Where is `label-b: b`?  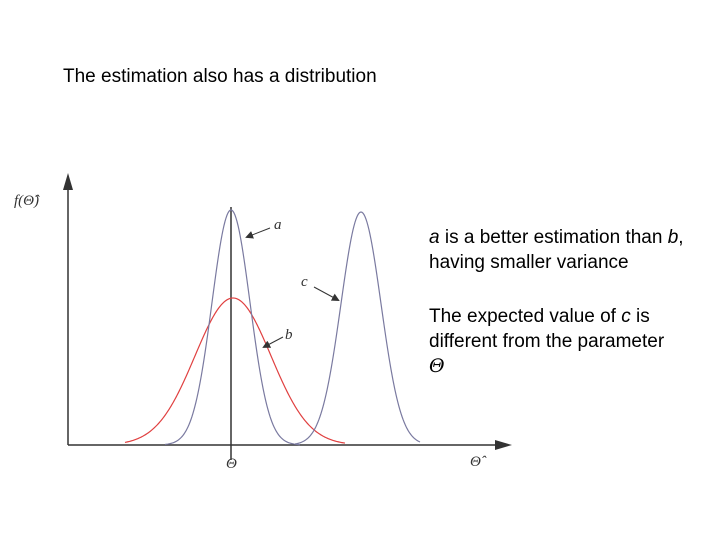
label-b: b is located at coordinates (289, 335).